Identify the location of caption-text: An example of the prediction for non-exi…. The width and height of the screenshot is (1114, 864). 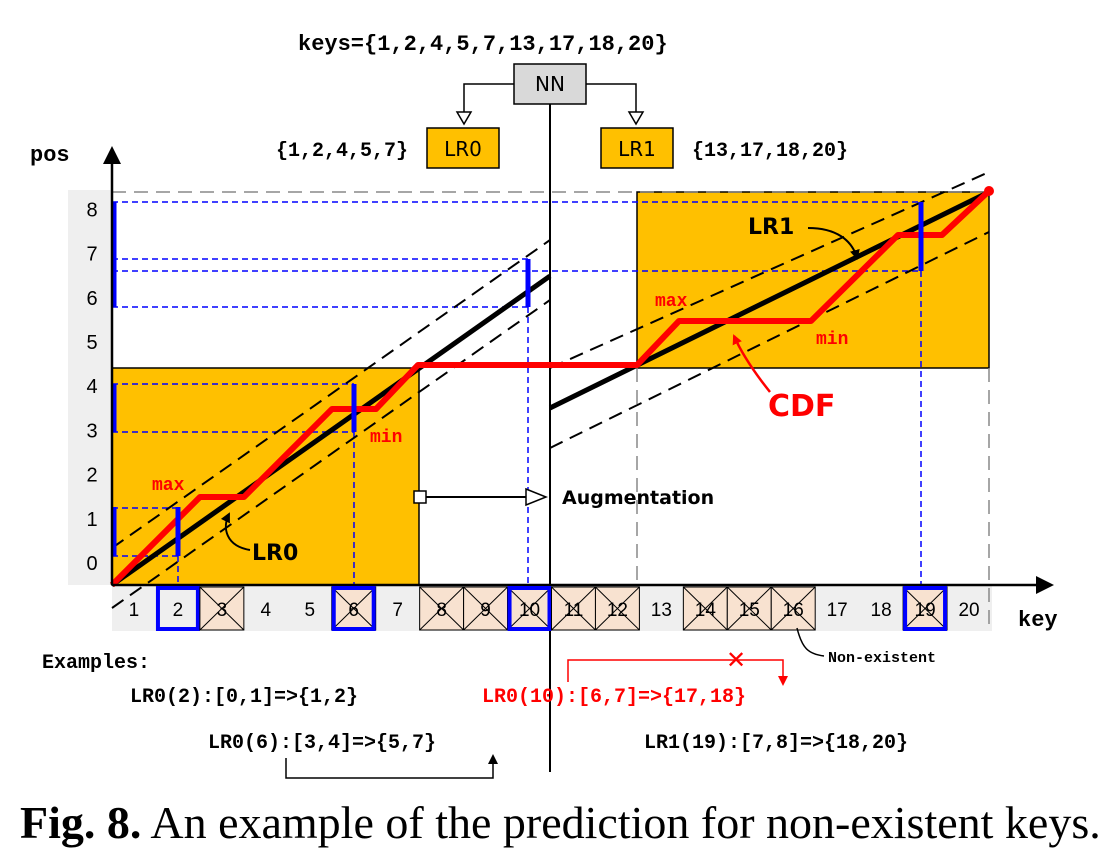
(620, 822).